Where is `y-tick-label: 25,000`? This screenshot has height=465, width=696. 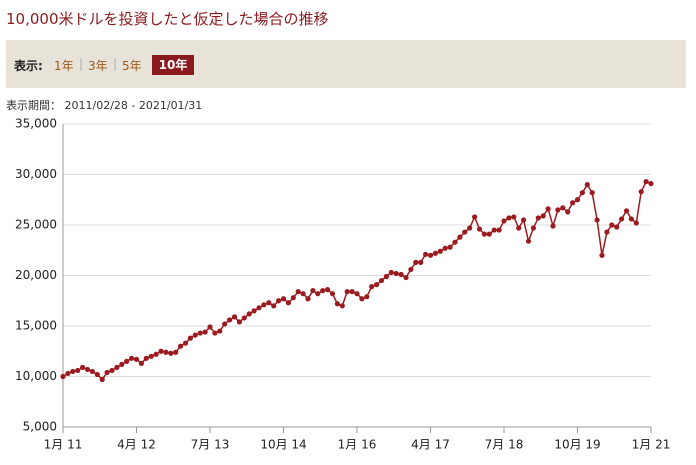 y-tick-label: 25,000 is located at coordinates (36, 225).